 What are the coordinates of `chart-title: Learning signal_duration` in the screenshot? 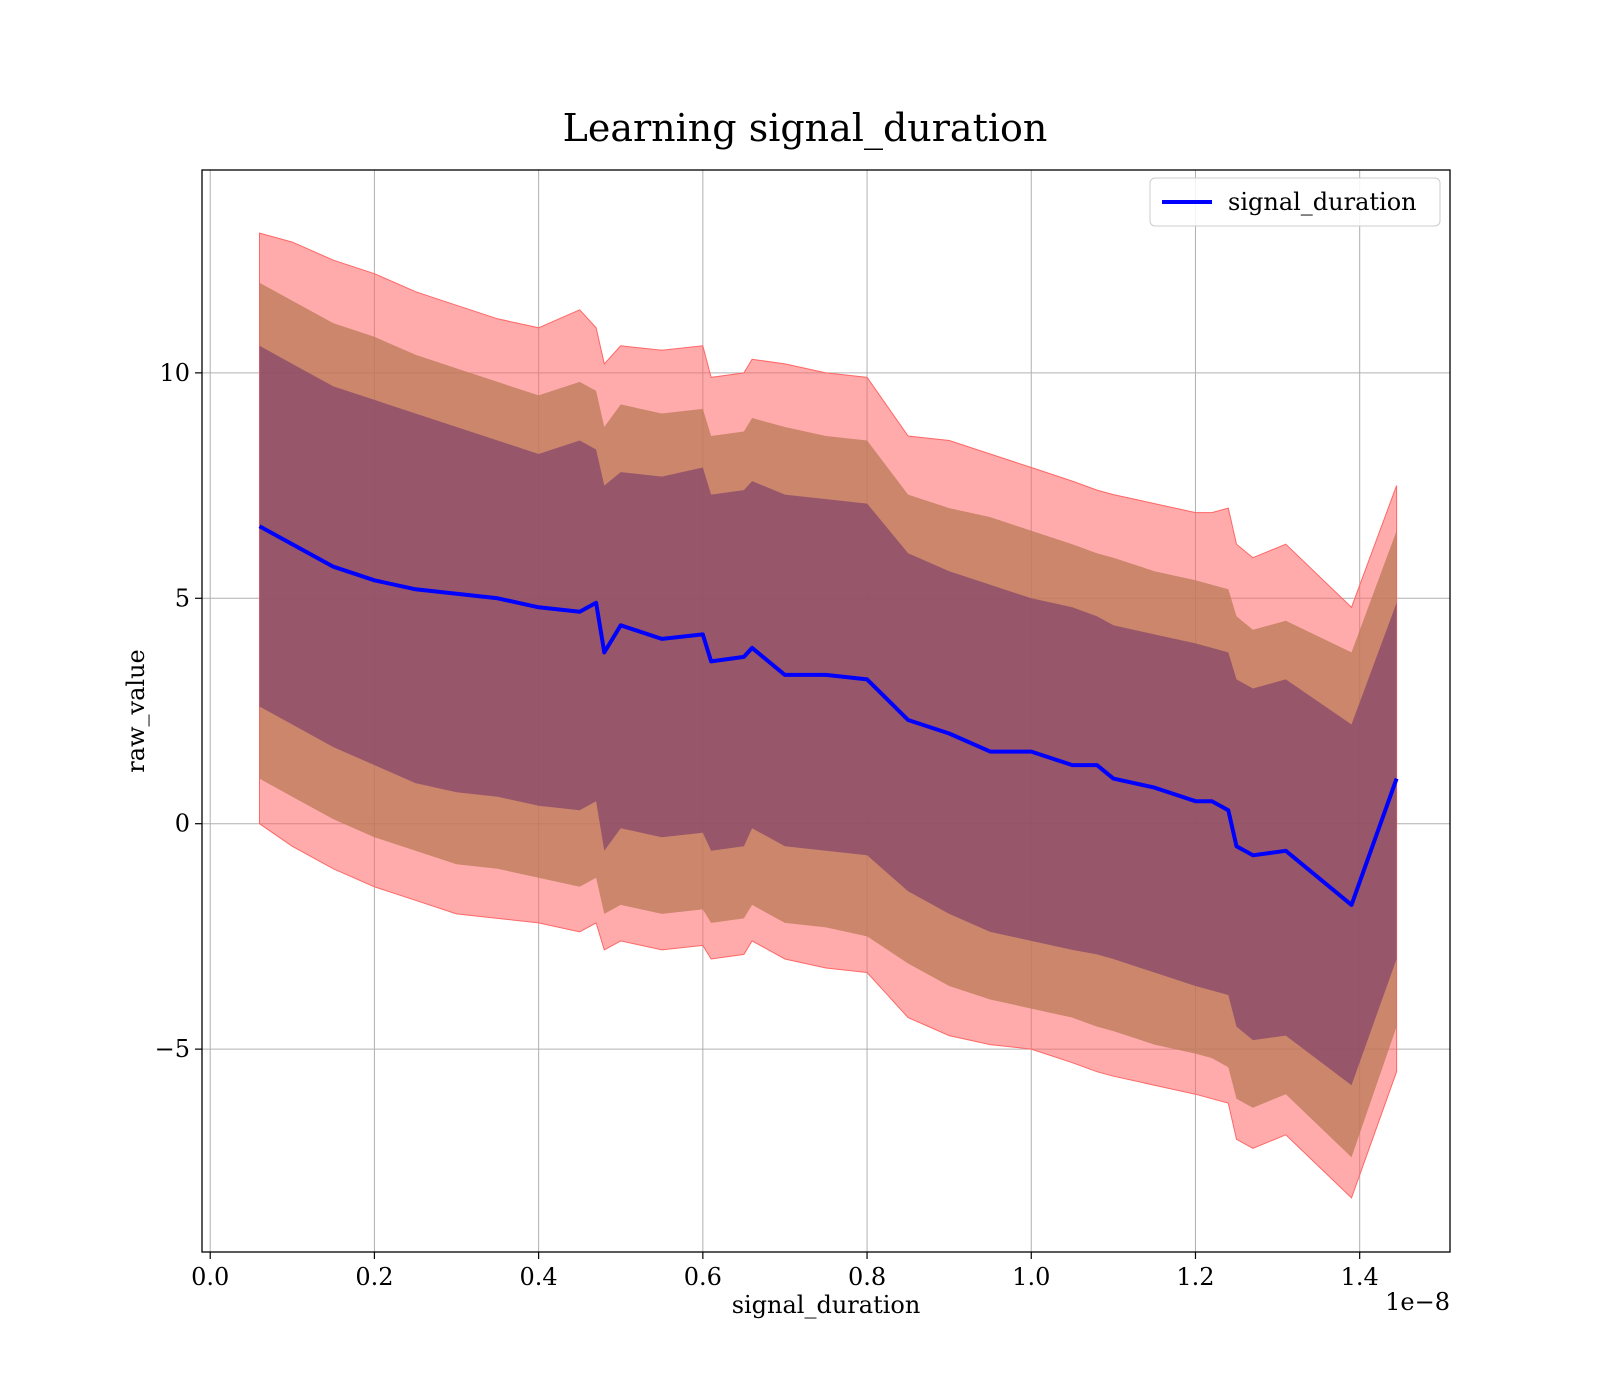 It's located at (805, 128).